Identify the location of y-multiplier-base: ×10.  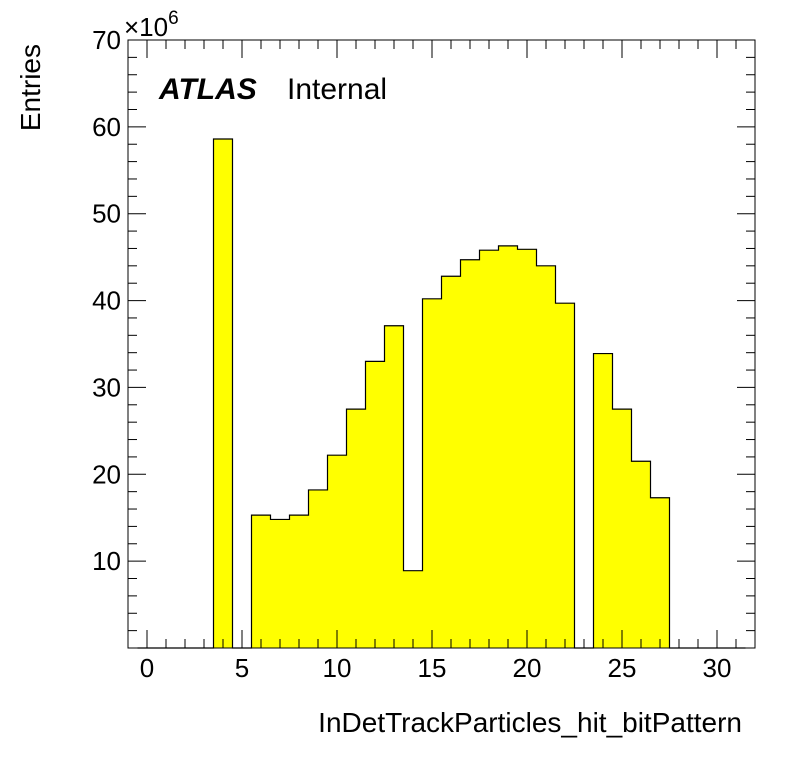
(146, 27).